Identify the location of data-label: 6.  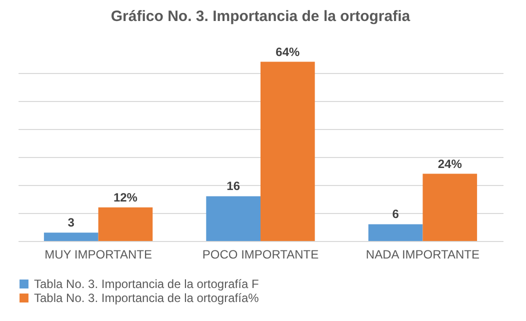
(396, 214).